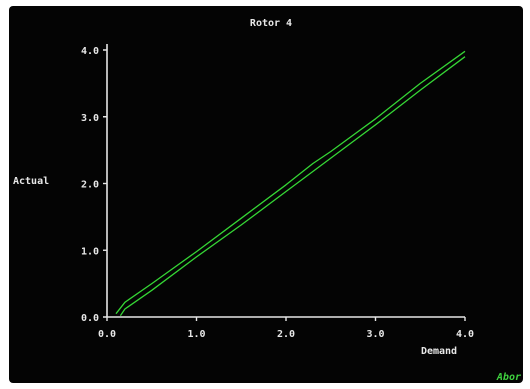 This screenshot has height=389, width=530. I want to click on x-tick-label: 1.0, so click(196, 334).